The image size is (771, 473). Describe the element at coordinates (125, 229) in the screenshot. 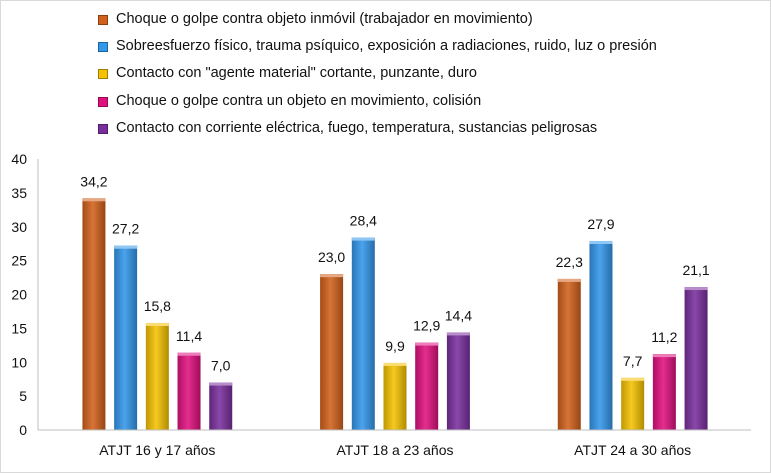

I see `data-label: 27,2` at that location.